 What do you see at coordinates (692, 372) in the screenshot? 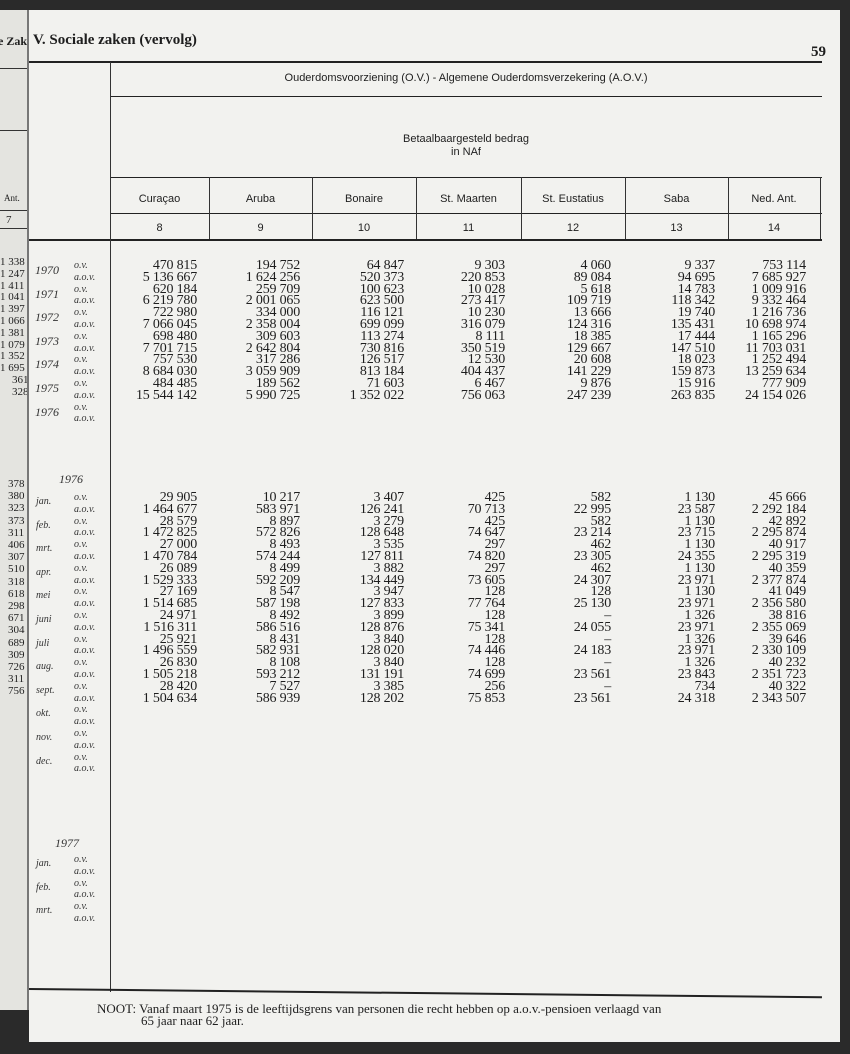
I see `table-cell: 159 873` at bounding box center [692, 372].